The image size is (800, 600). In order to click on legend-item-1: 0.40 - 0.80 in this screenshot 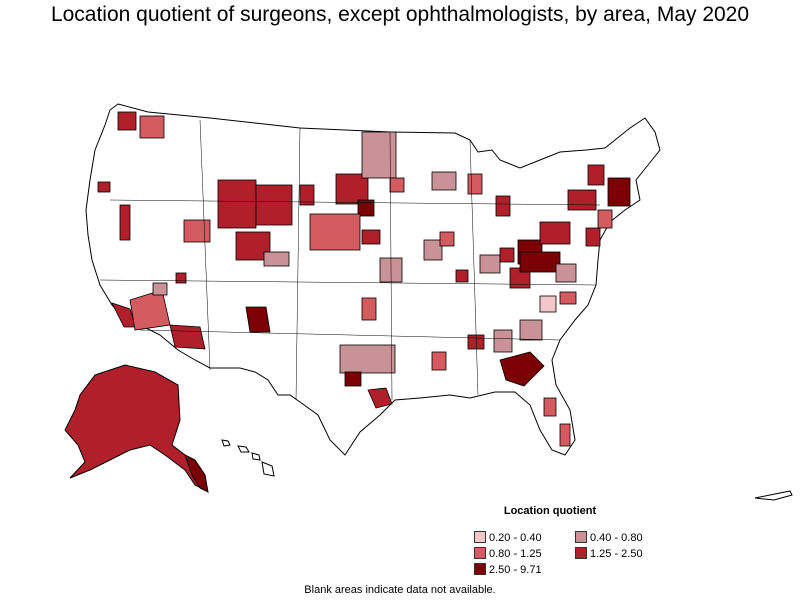, I will do `click(609, 537)`.